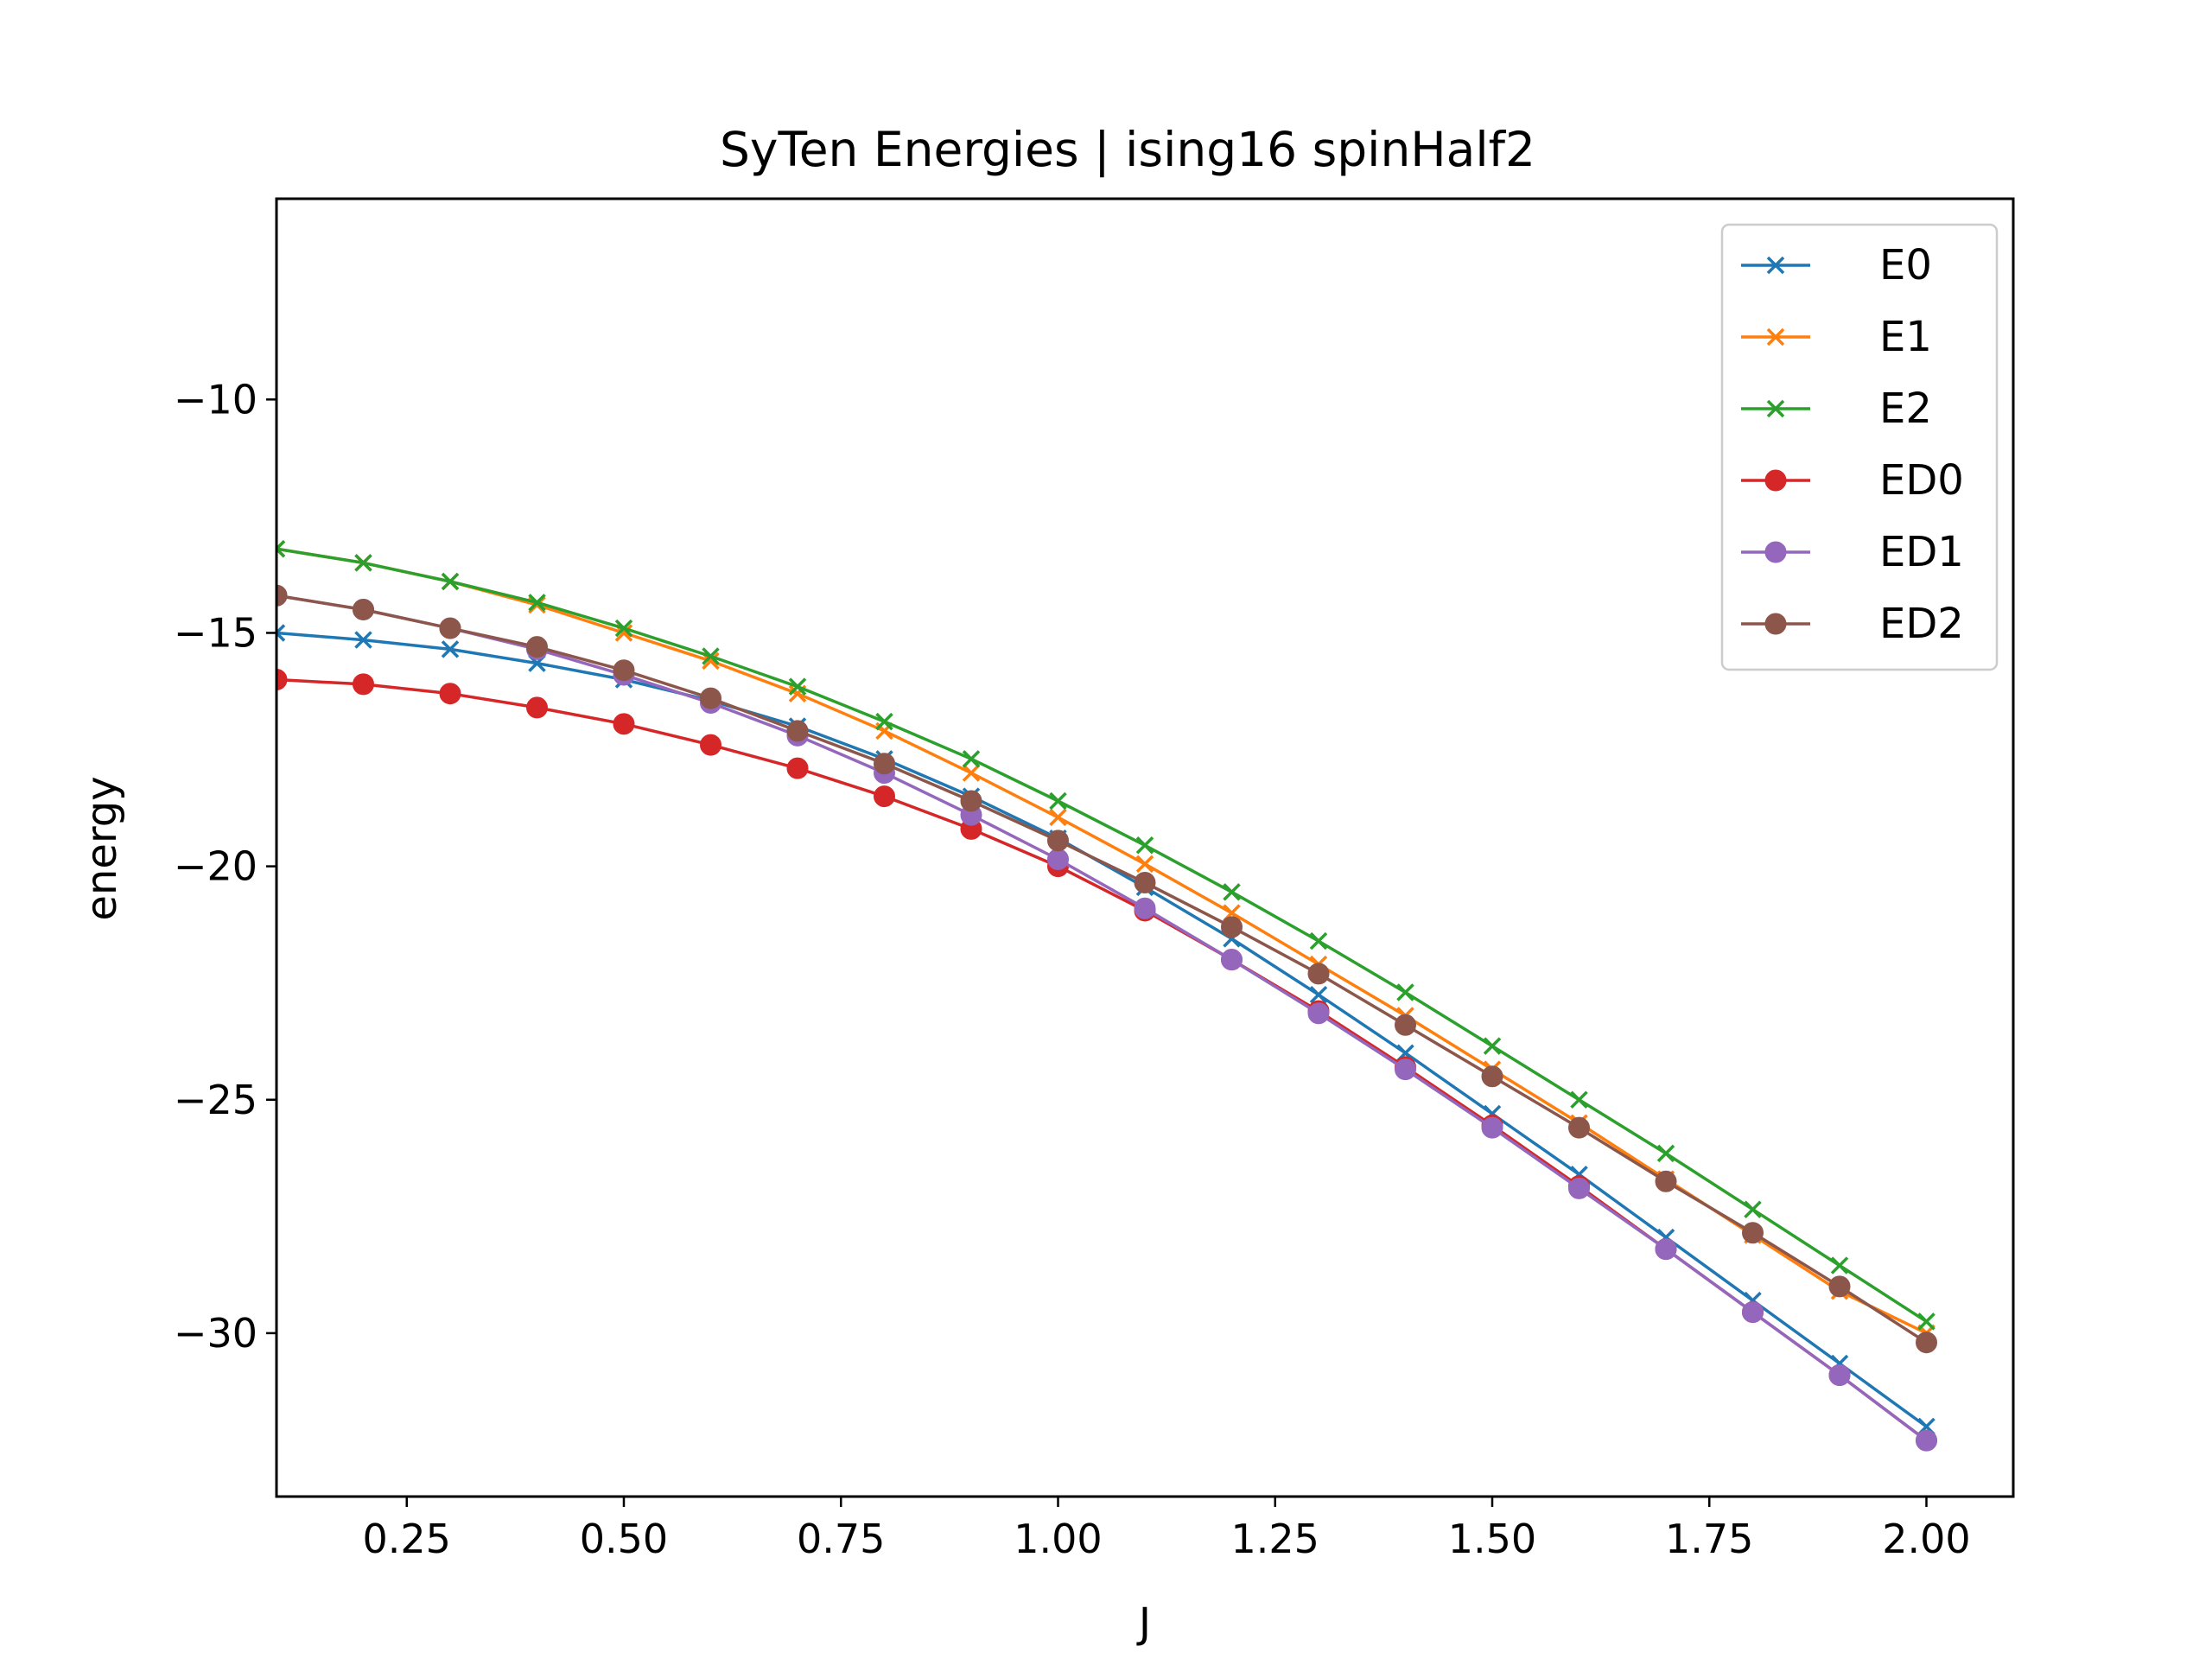  Describe the element at coordinates (841, 1539) in the screenshot. I see `x-tick-label: 0.75` at that location.